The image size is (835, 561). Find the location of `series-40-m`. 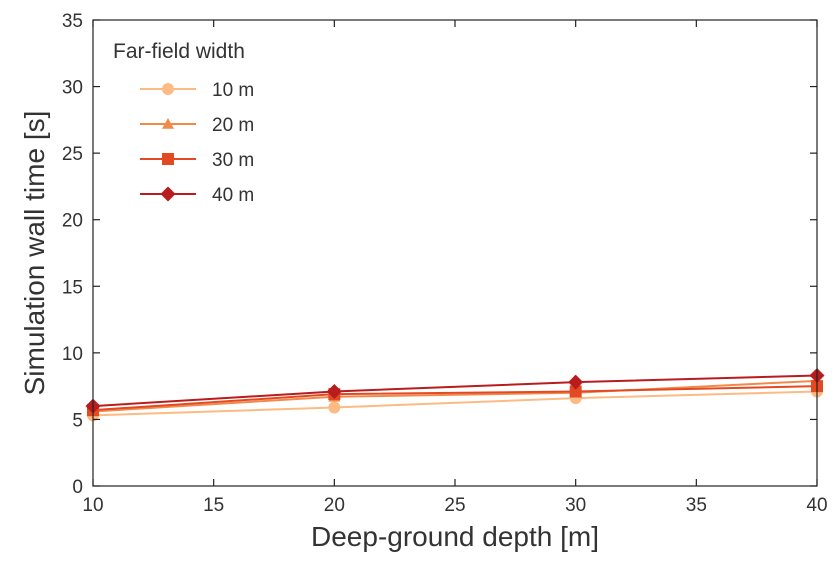

series-40-m is located at coordinates (455, 390).